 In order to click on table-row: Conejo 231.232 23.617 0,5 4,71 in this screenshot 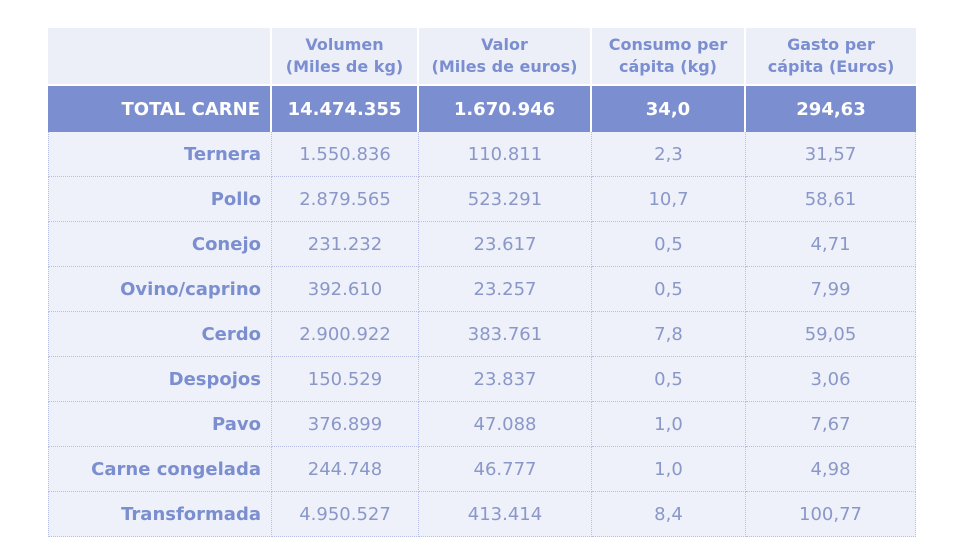, I will do `click(482, 244)`.